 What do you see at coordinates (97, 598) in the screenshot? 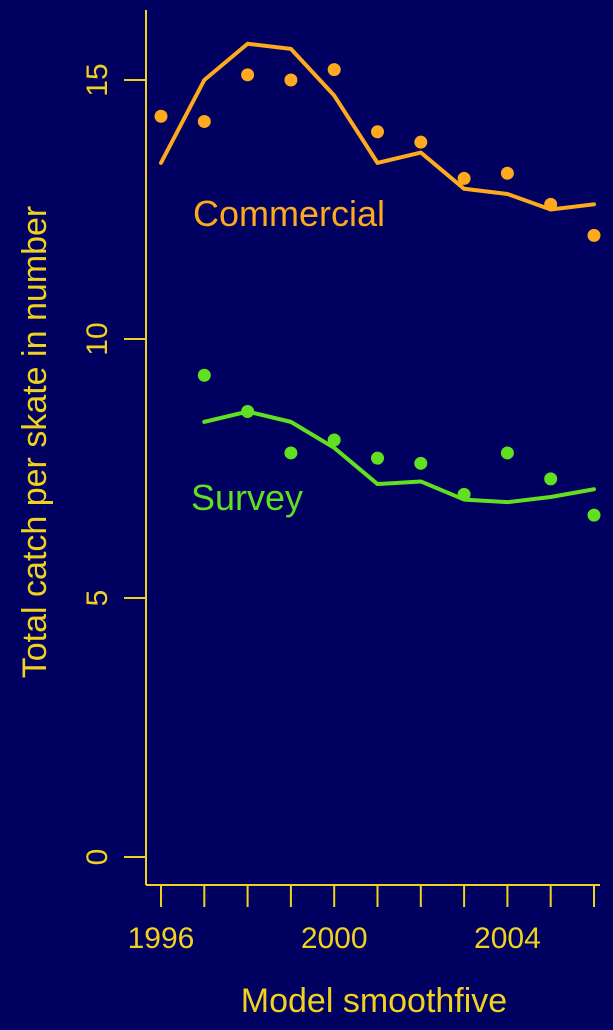
I see `y-tick-label: 5` at bounding box center [97, 598].